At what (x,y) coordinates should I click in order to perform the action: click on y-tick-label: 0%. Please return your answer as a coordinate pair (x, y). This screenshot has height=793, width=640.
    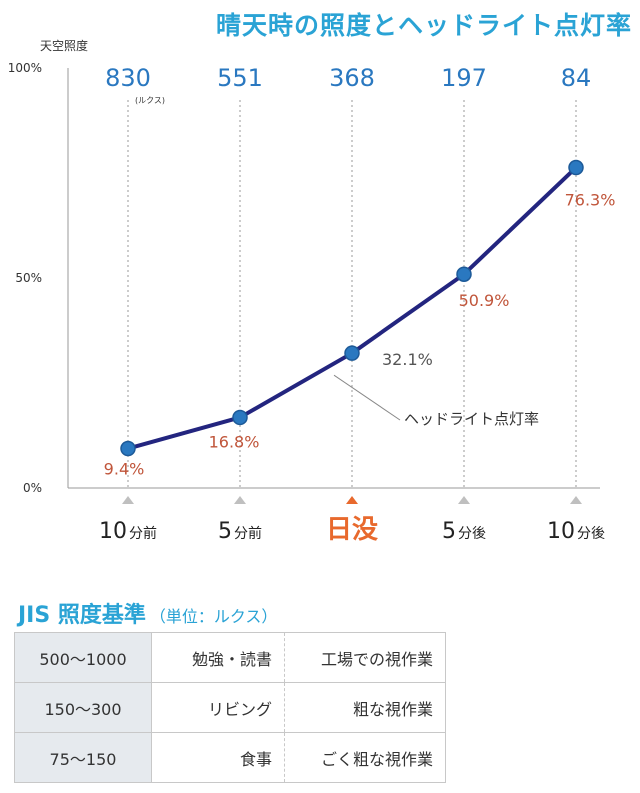
    Looking at the image, I should click on (32, 488).